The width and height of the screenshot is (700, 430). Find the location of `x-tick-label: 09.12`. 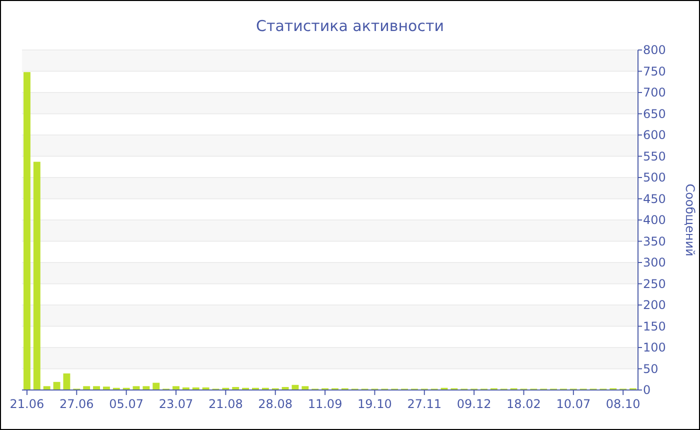

x-tick-label: 09.12 is located at coordinates (474, 404).